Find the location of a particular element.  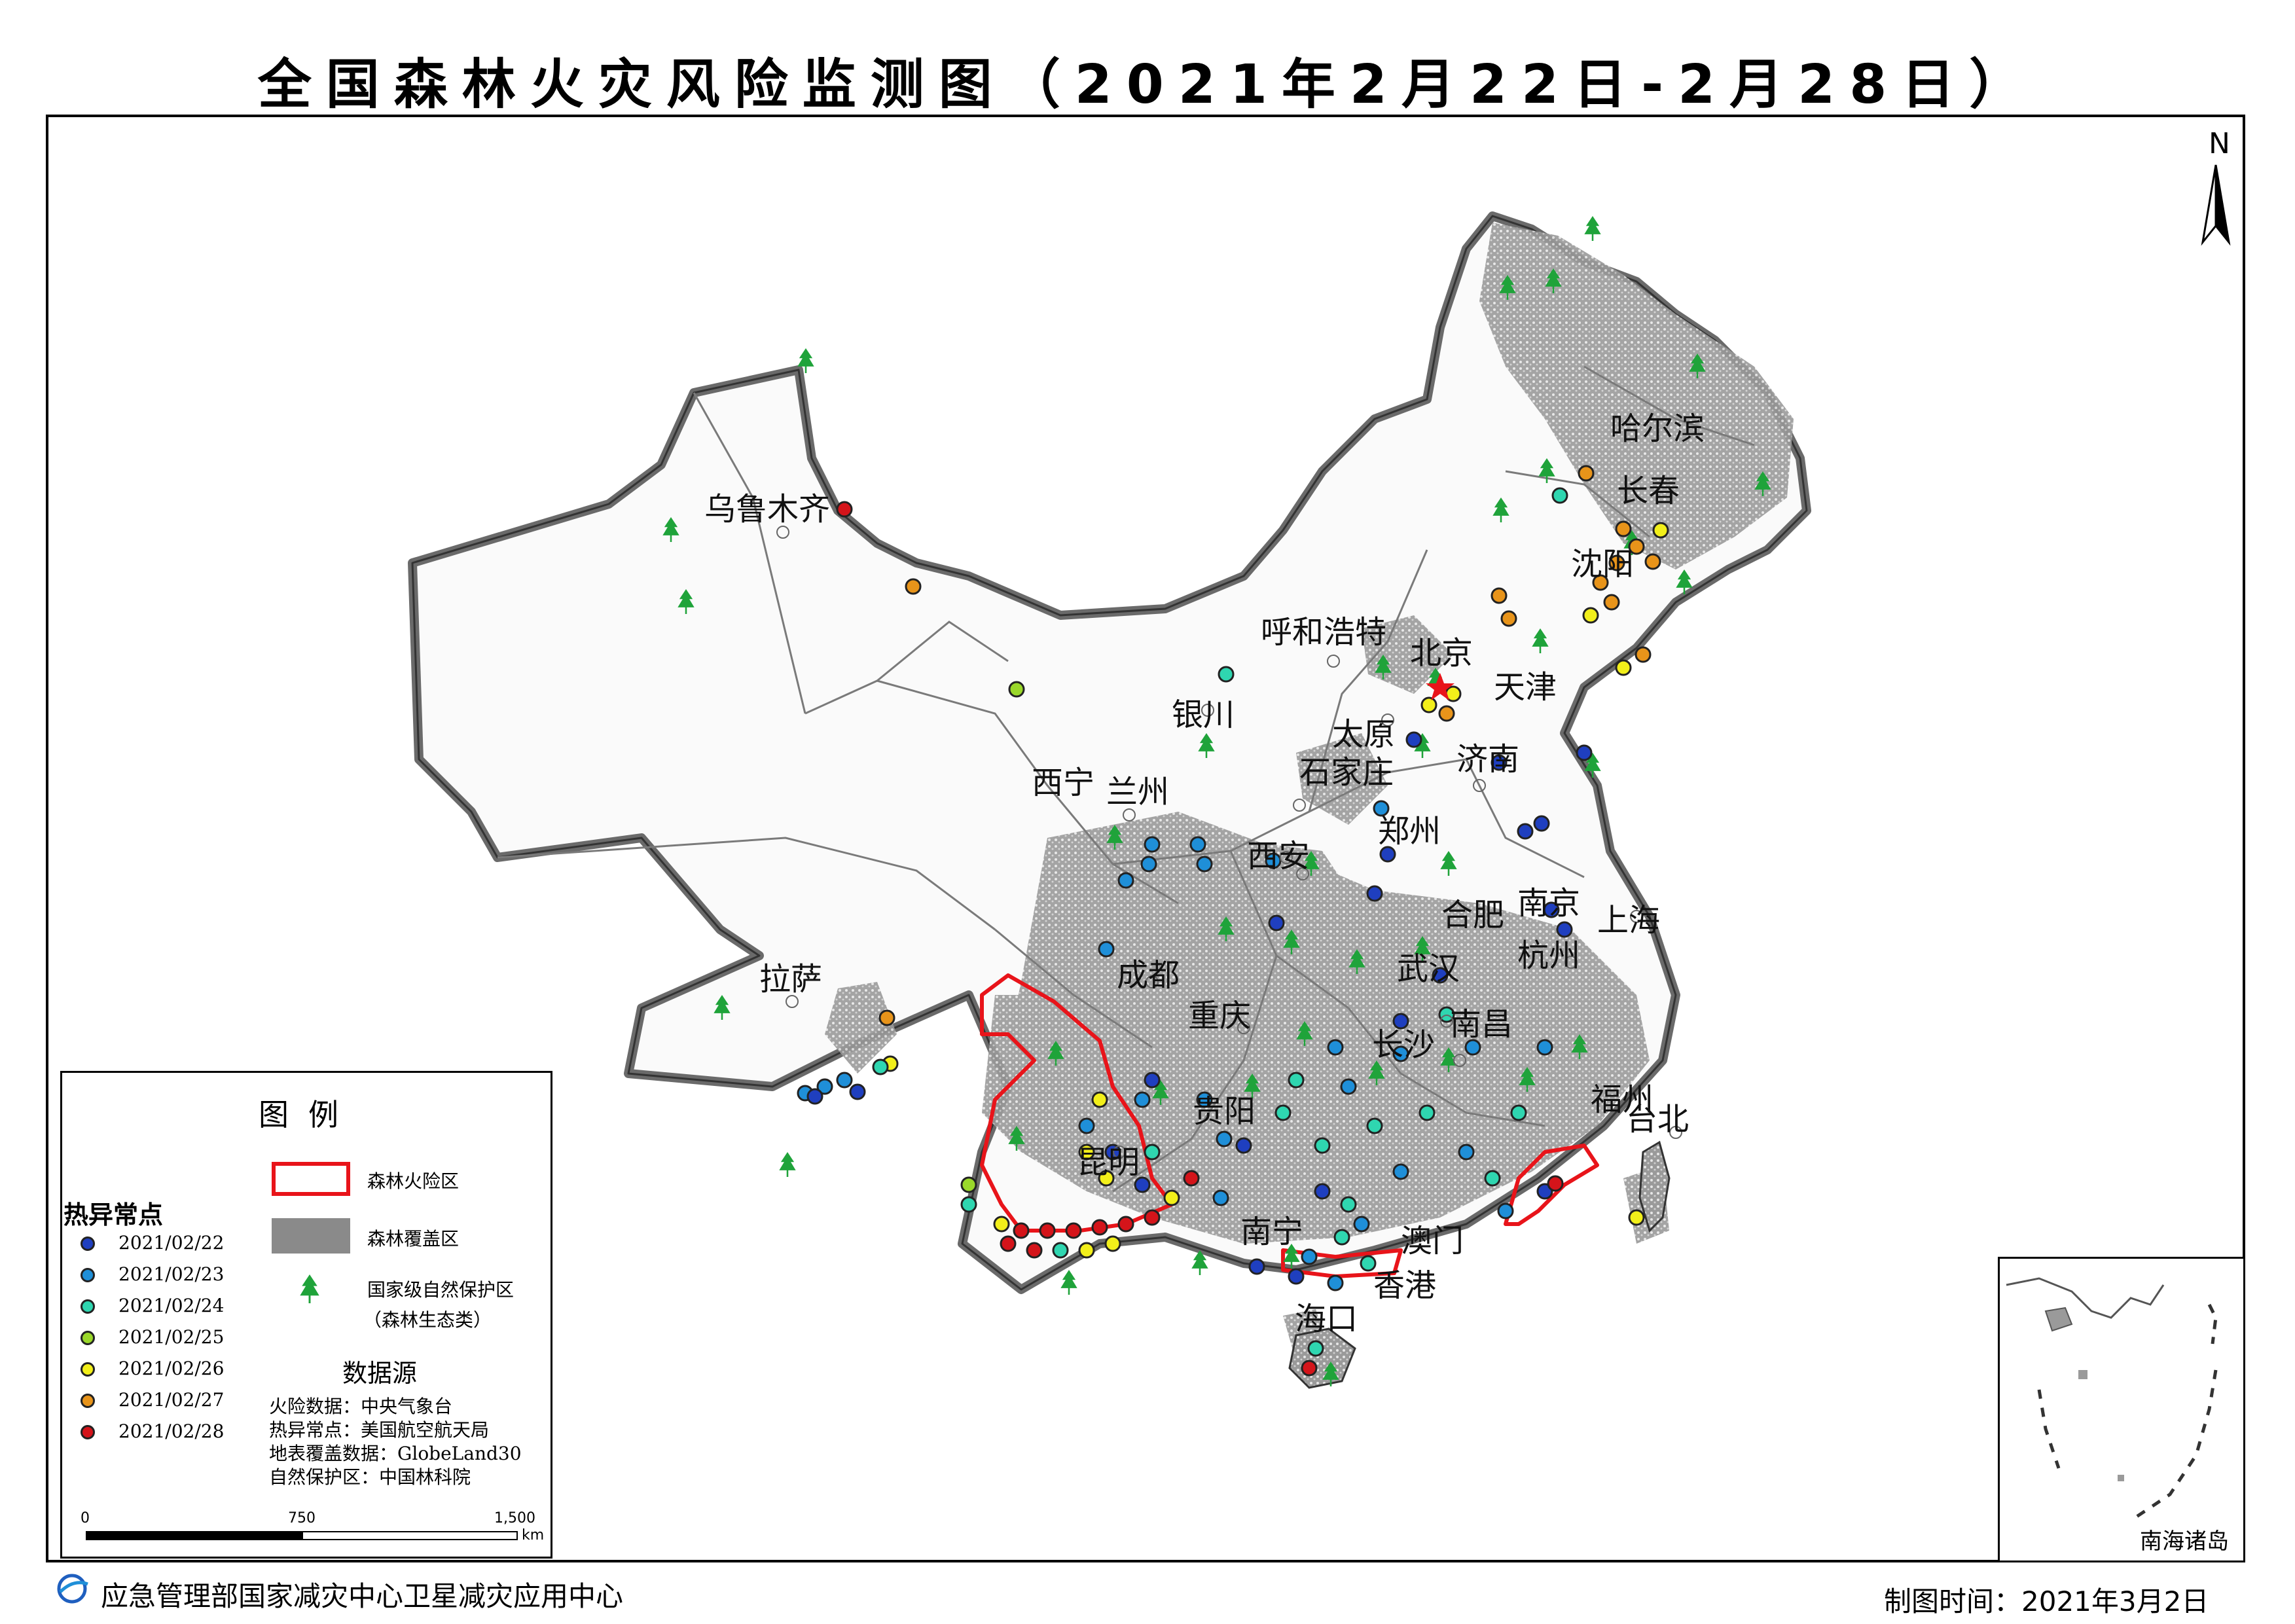

agency-name: 应急管理部国家减灾中心卫星减灾应用中心 is located at coordinates (362, 1596).